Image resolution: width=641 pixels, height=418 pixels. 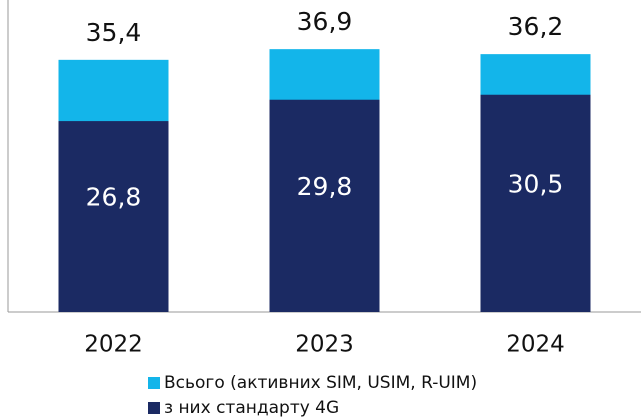 What do you see at coordinates (536, 26) in the screenshot?
I see `value-label: 36,2` at bounding box center [536, 26].